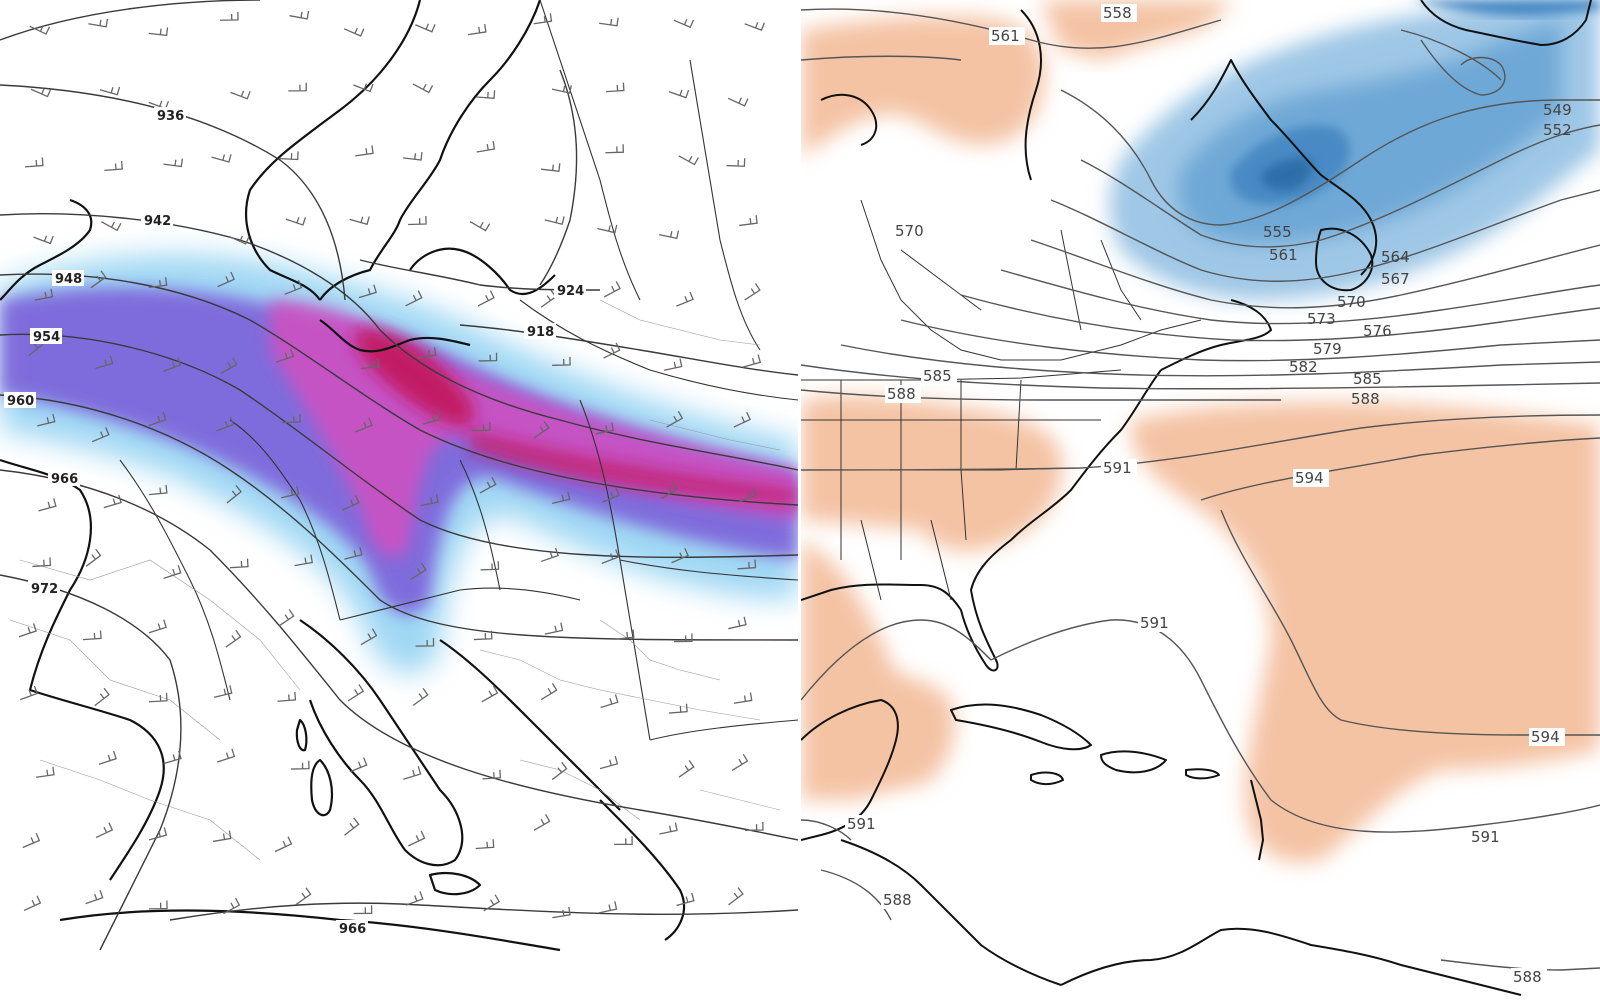 The image size is (1600, 1000). I want to click on contour-label: 588, so click(1527, 977).